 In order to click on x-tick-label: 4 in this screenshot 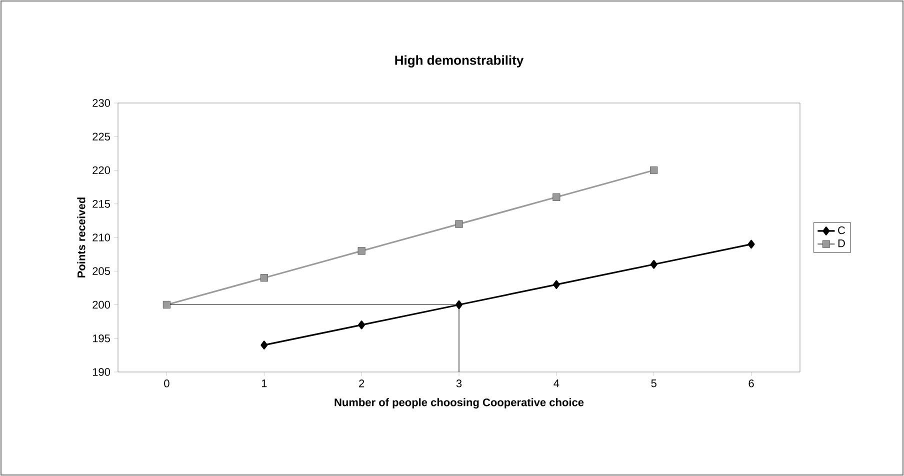, I will do `click(557, 384)`.